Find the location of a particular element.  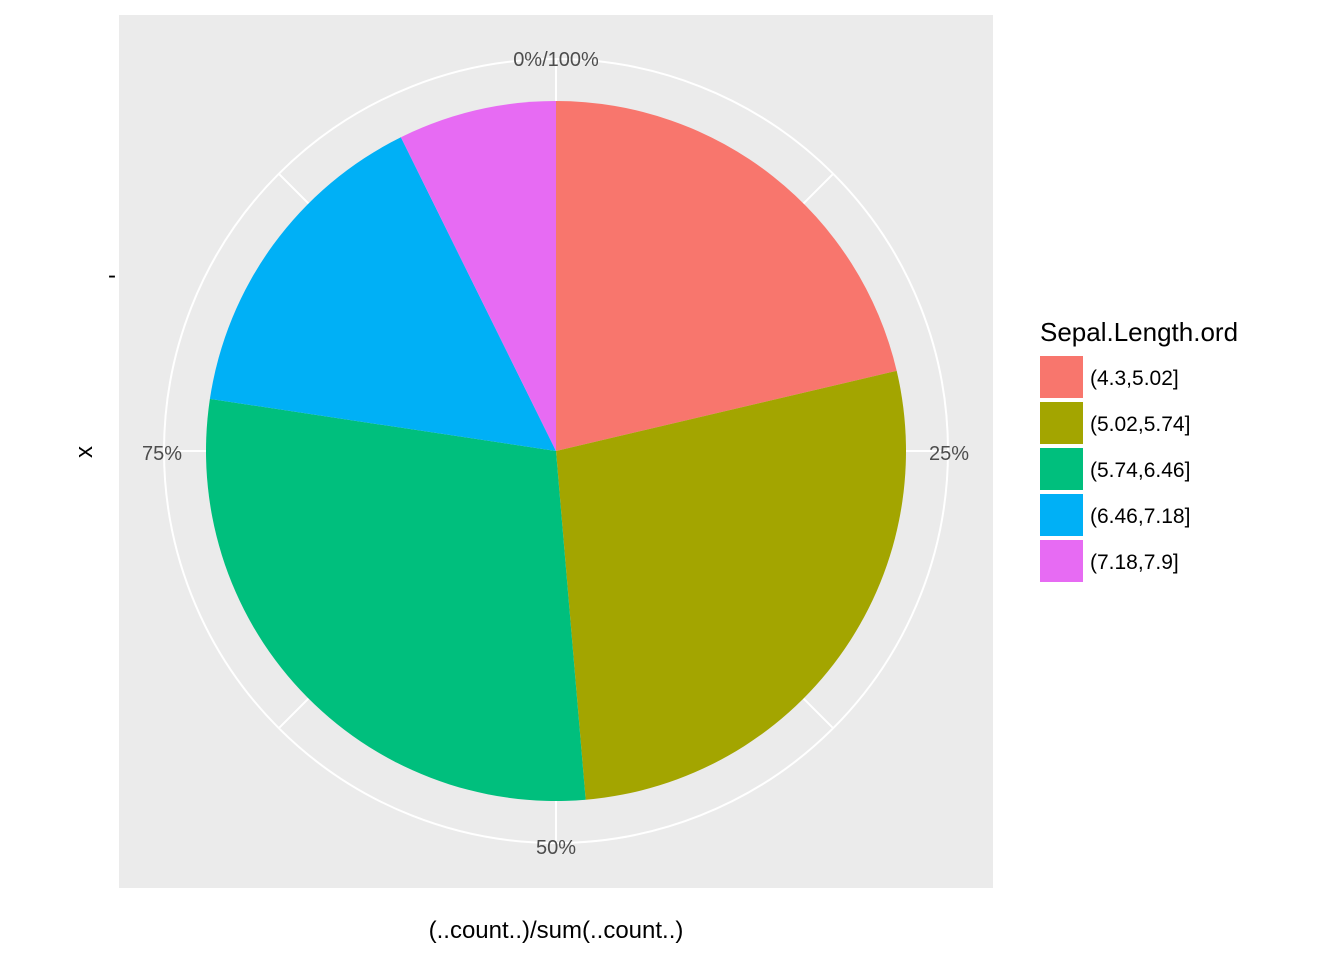

y-tick-label: - is located at coordinates (112, 275).